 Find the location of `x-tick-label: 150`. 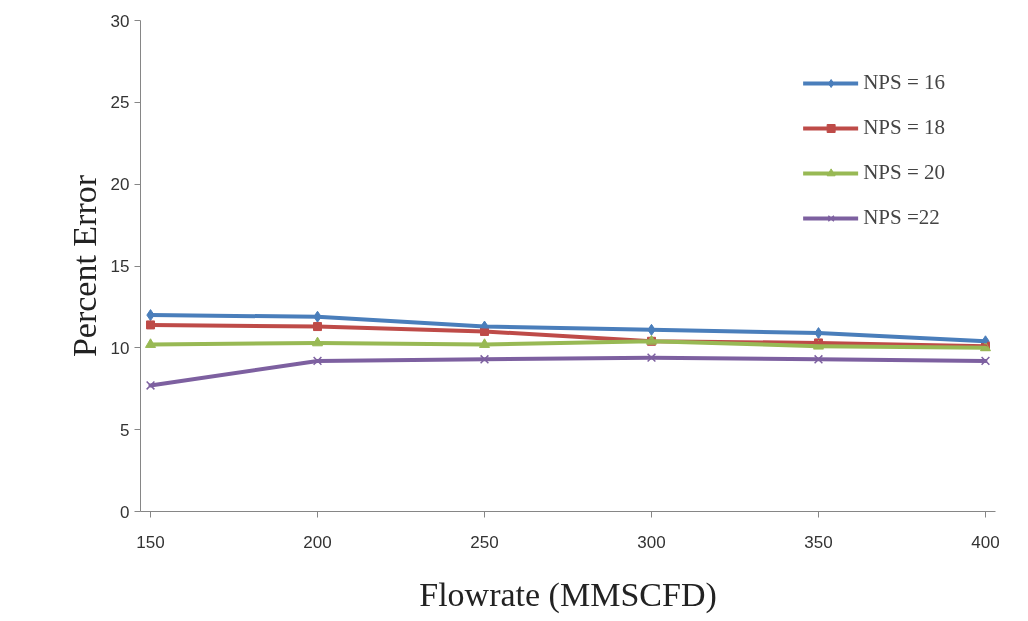

x-tick-label: 150 is located at coordinates (150, 542).